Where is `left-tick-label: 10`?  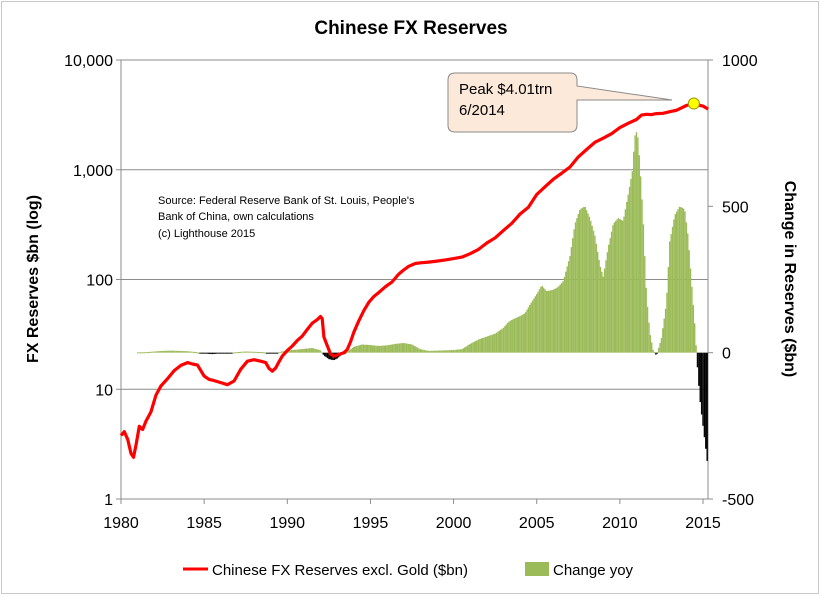
left-tick-label: 10 is located at coordinates (104, 390).